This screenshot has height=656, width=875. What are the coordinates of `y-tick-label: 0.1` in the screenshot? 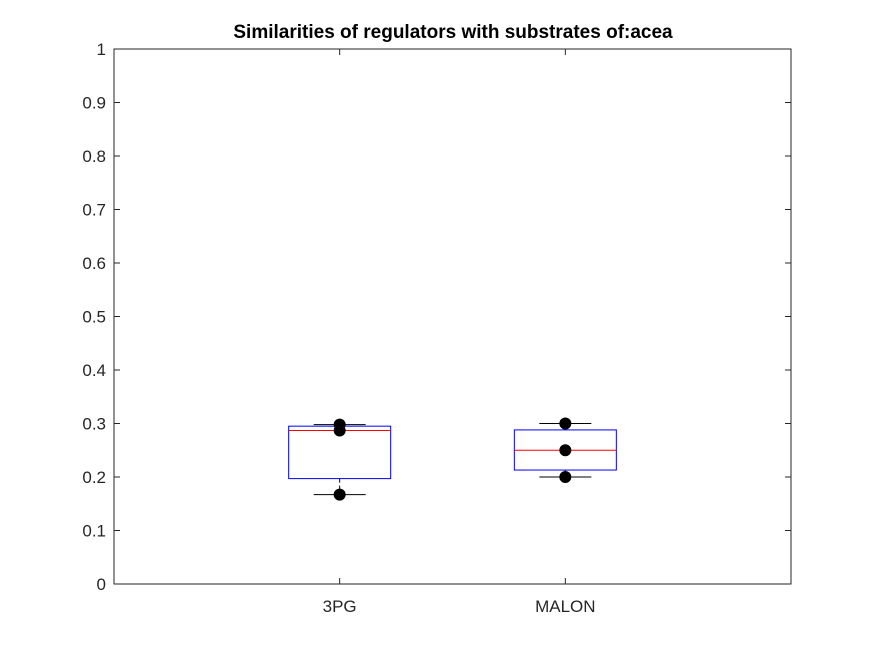 It's located at (94, 531).